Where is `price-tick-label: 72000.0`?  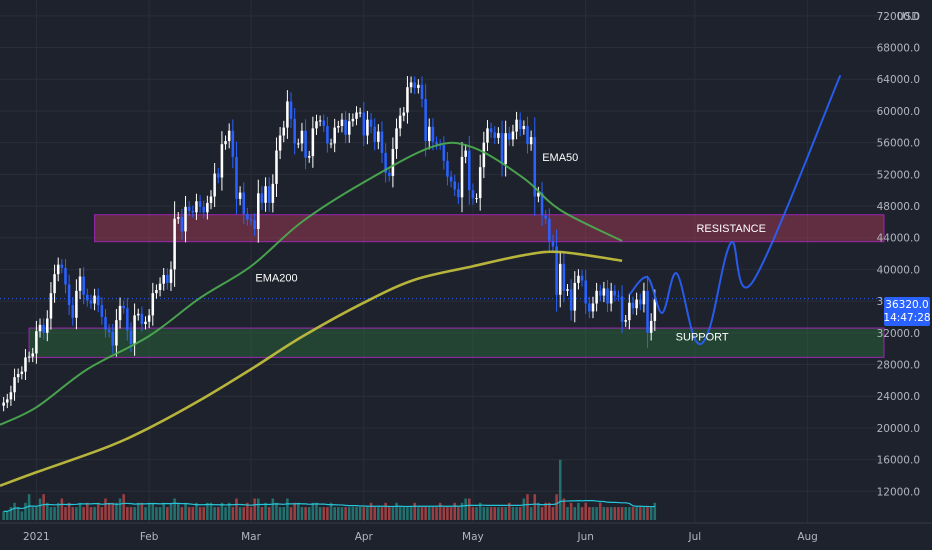
price-tick-label: 72000.0 is located at coordinates (898, 17).